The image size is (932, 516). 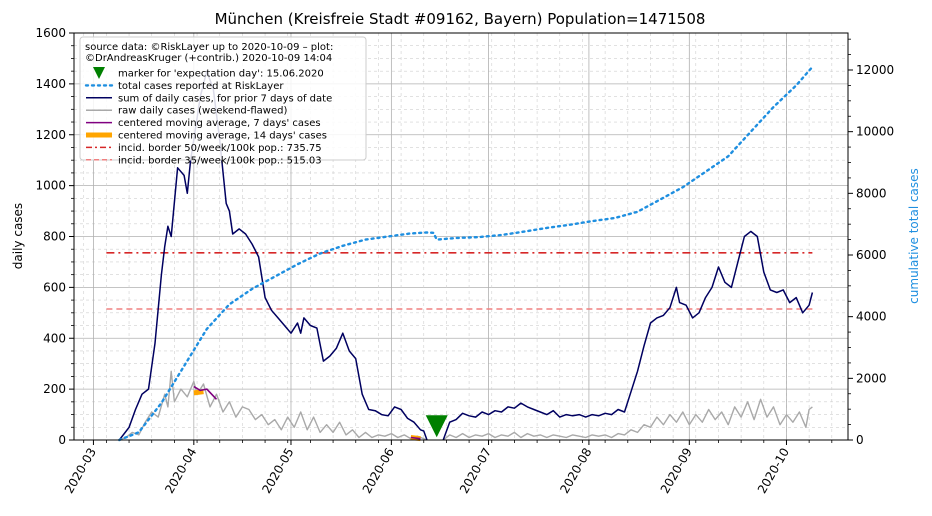 What do you see at coordinates (575, 471) in the screenshot?
I see `x-tick-label: 2020-08` at bounding box center [575, 471].